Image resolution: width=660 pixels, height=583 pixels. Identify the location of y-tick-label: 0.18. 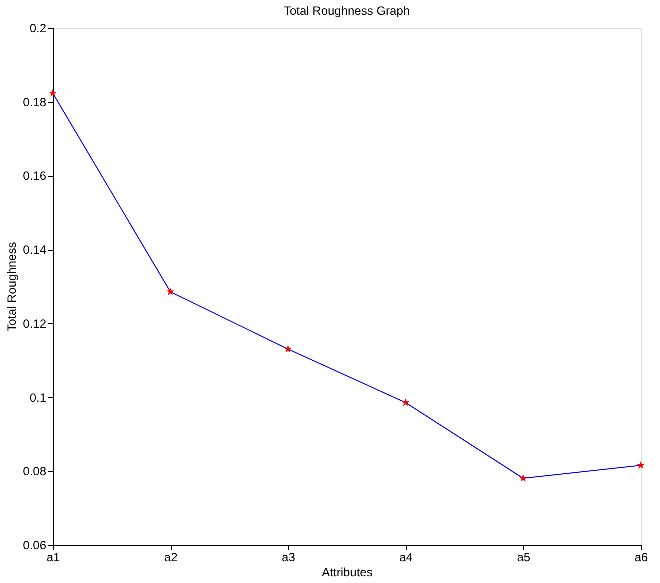
(35, 102).